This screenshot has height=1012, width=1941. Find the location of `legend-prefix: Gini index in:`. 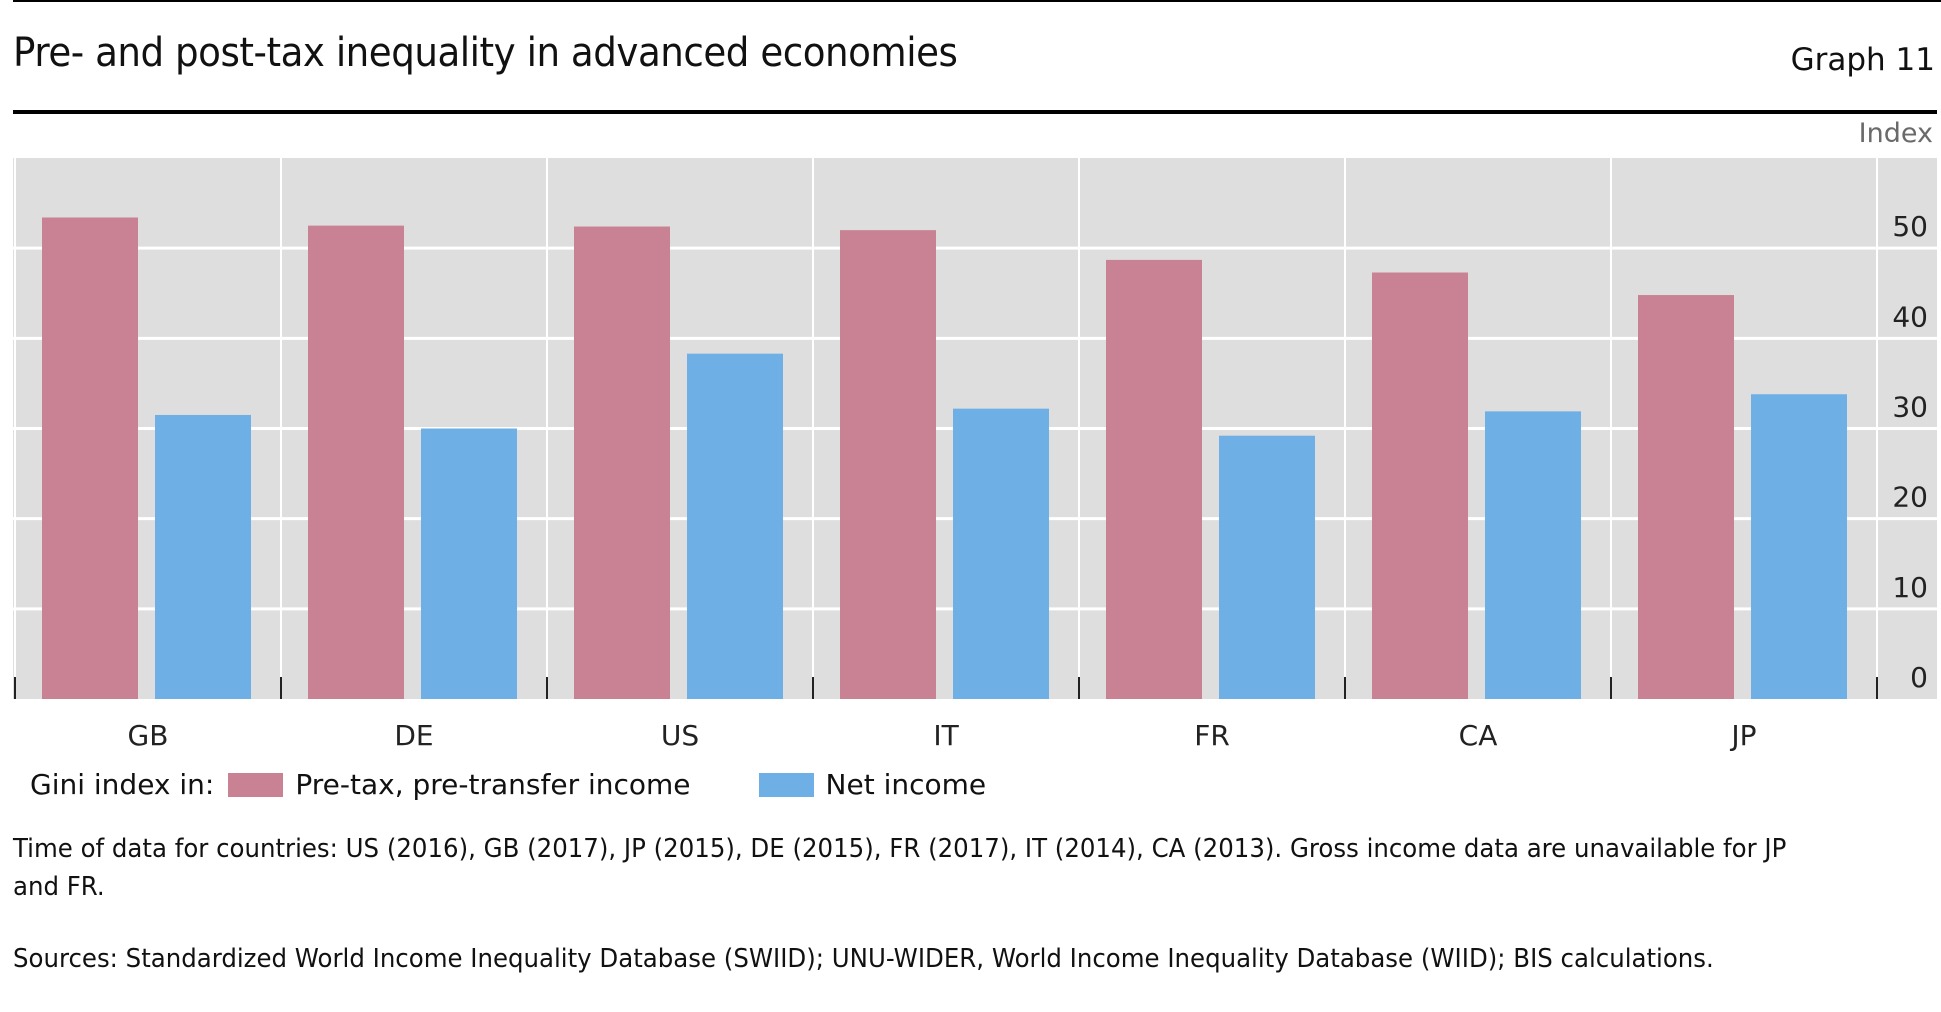

legend-prefix: Gini index in: is located at coordinates (122, 784).